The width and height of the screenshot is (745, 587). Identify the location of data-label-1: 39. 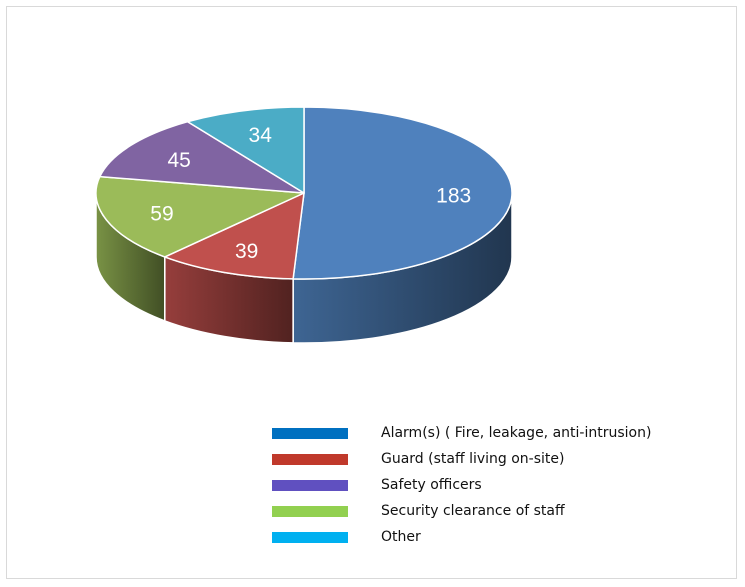
(246, 251).